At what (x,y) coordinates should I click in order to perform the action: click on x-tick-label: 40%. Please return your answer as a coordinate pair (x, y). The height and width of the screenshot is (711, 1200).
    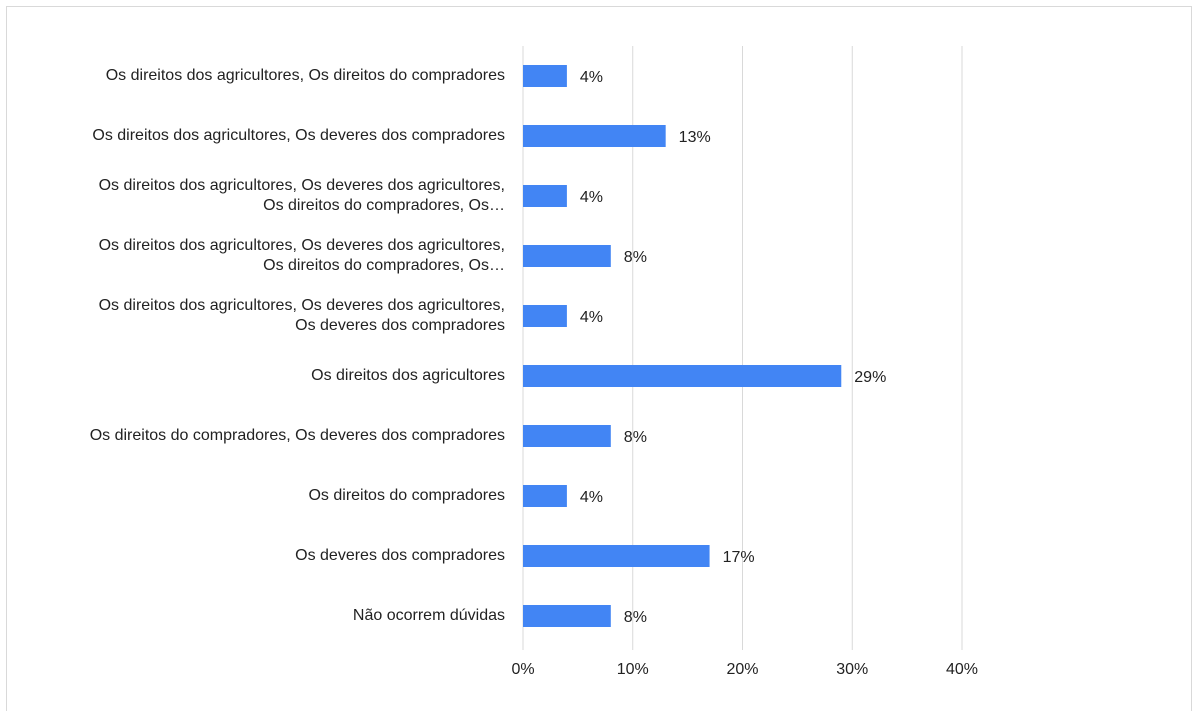
    Looking at the image, I should click on (962, 669).